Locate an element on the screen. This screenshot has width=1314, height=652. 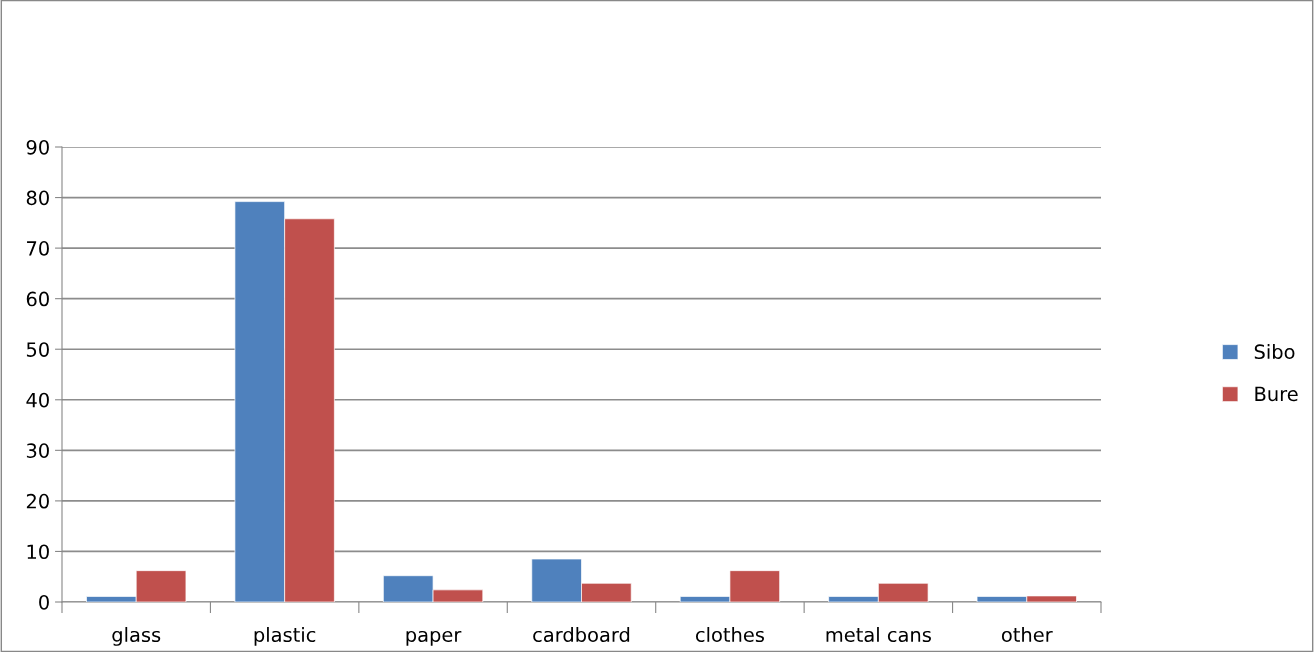
x-tick-label: other is located at coordinates (1027, 635).